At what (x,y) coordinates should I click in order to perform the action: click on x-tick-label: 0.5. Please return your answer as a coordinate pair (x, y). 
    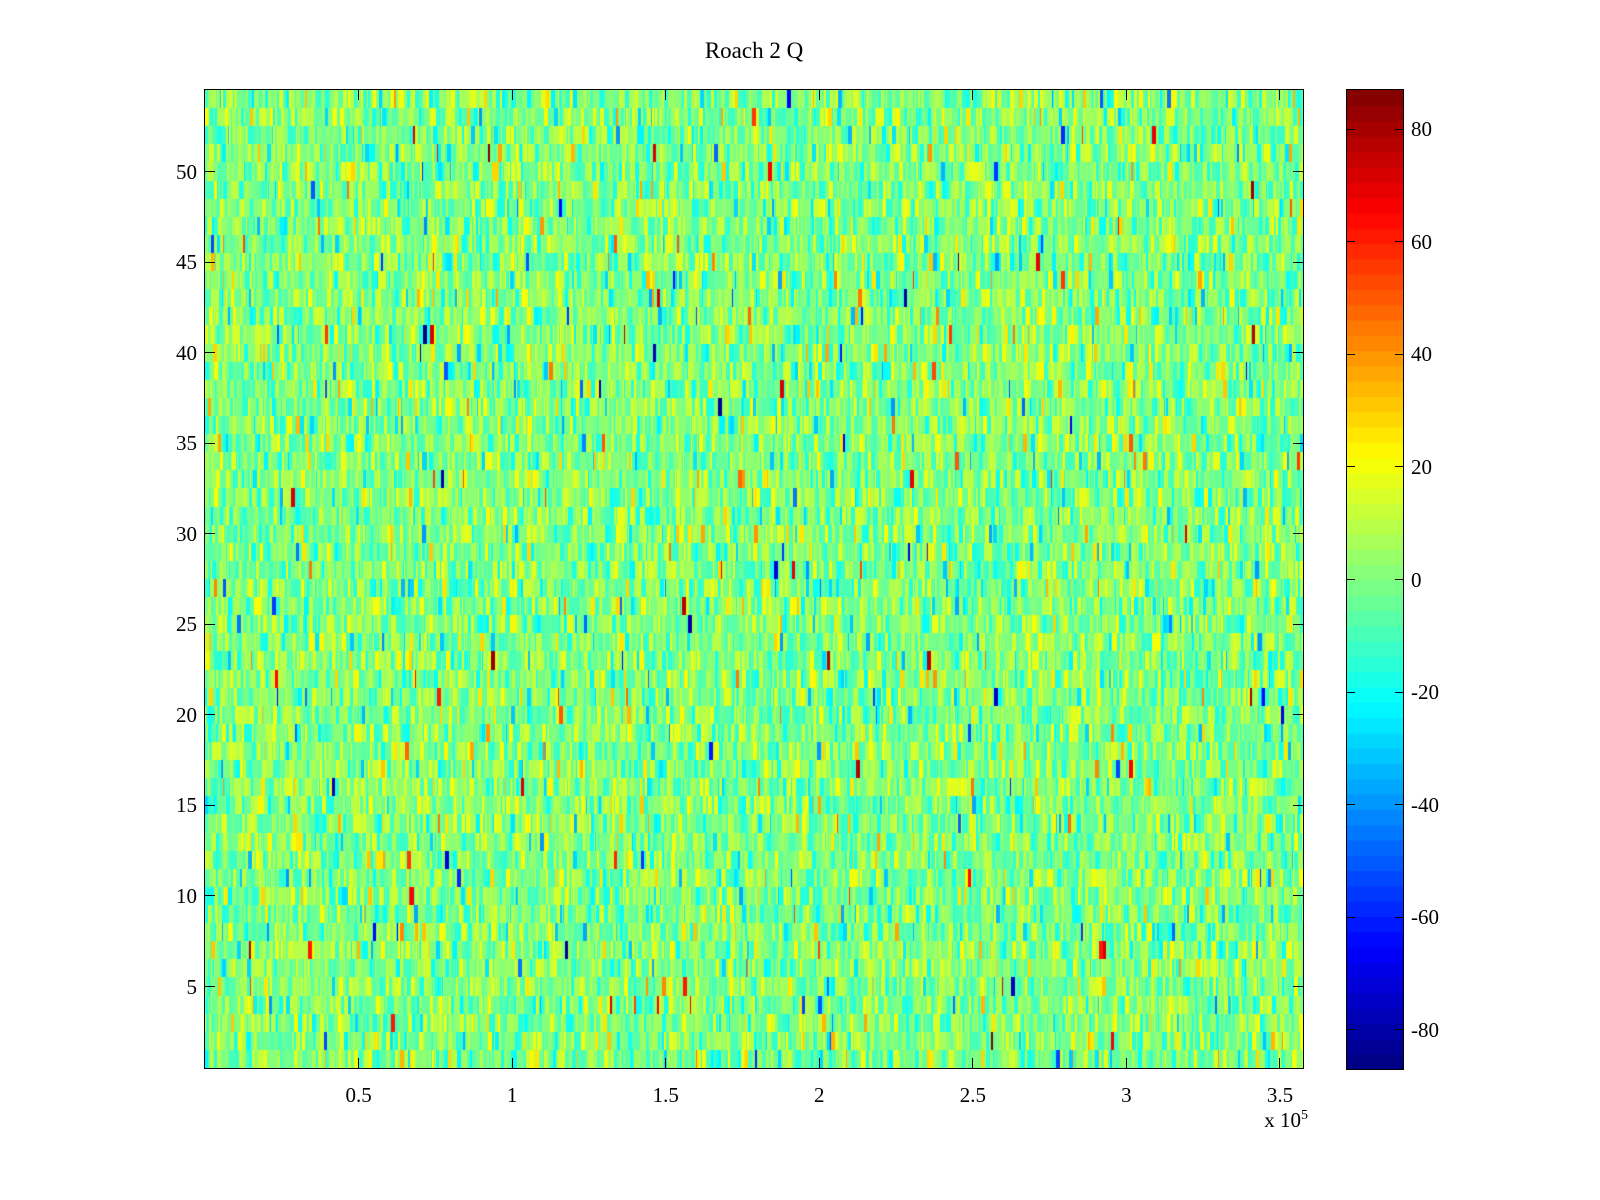
    Looking at the image, I should click on (358, 1095).